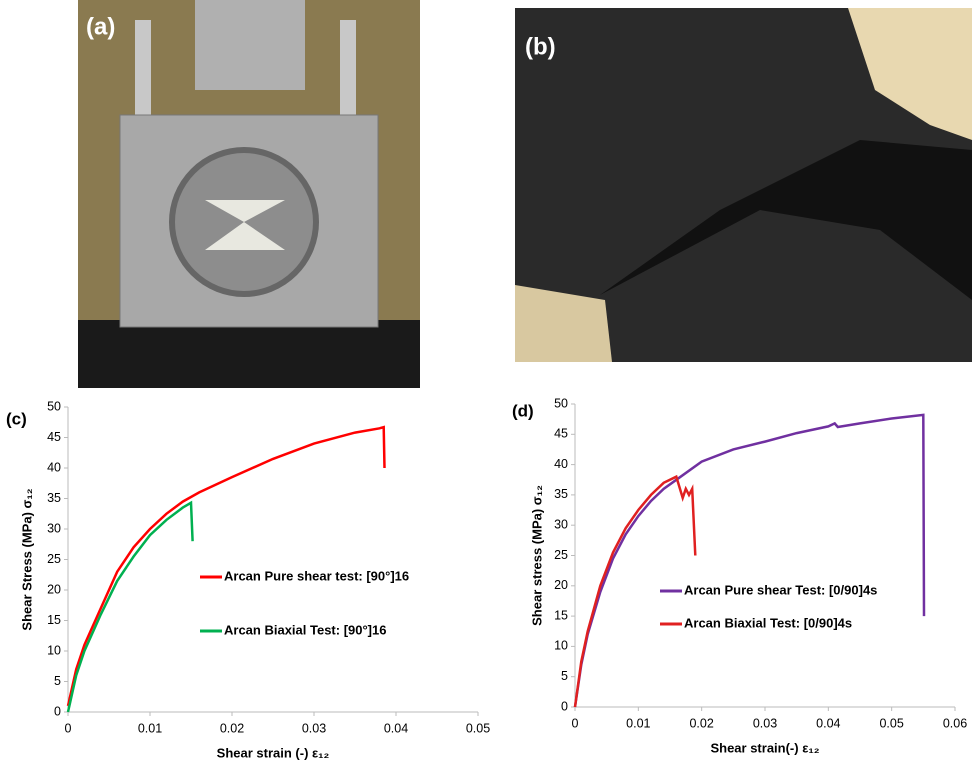 This screenshot has width=972, height=770. What do you see at coordinates (780, 589) in the screenshot?
I see `legend-label: Arcan Pure shear Test: [0/90]4s` at bounding box center [780, 589].